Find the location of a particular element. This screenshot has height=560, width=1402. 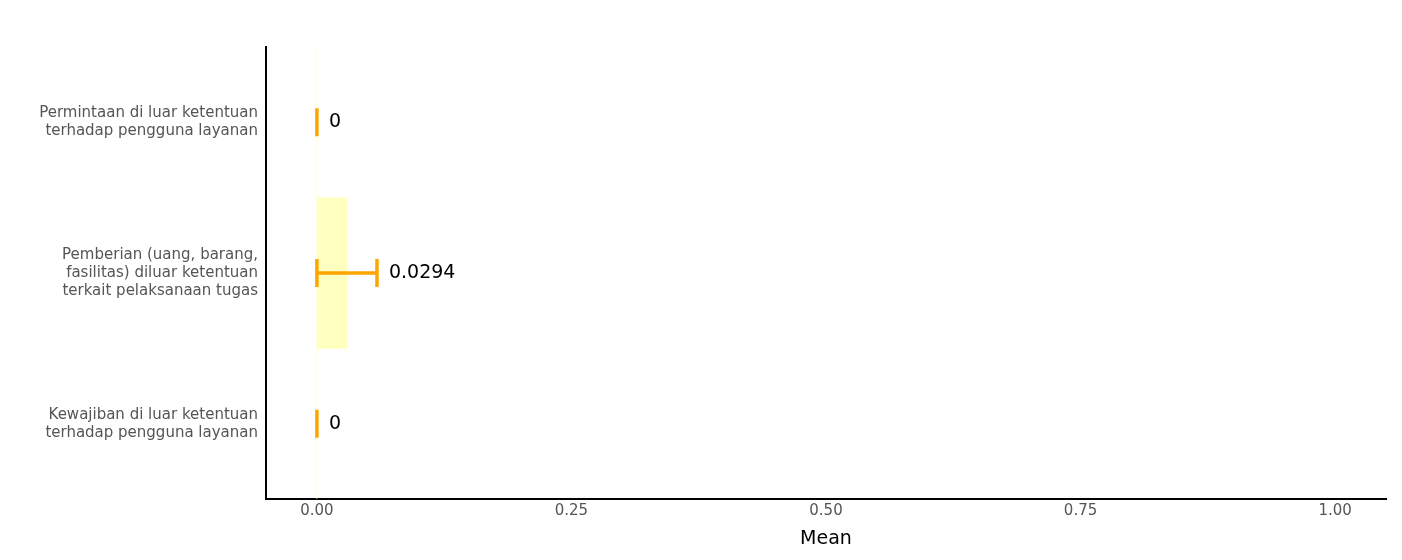

x-tick-label: 0.50 is located at coordinates (826, 510).